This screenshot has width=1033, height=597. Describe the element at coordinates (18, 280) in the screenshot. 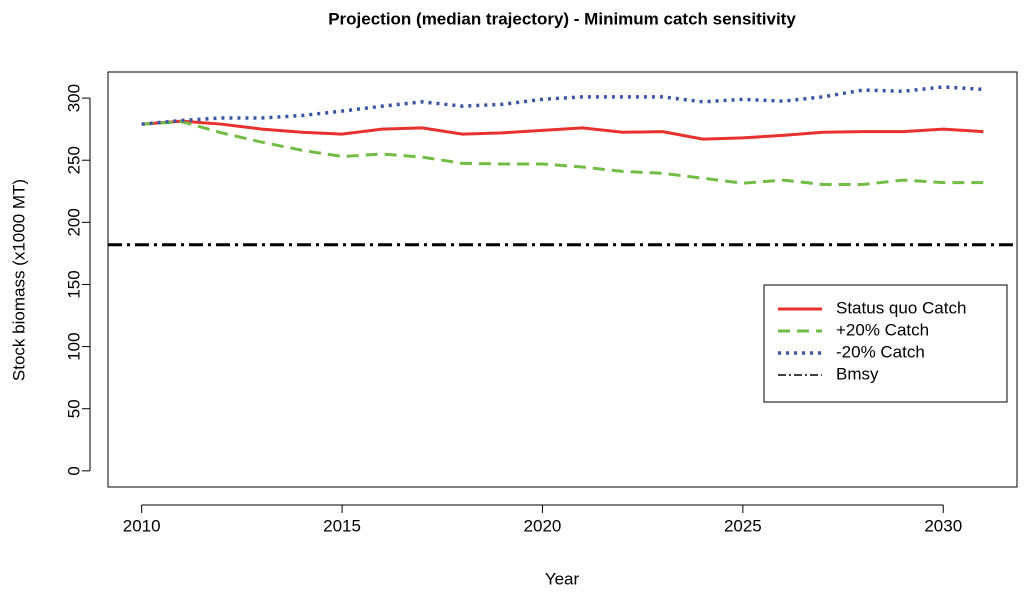

I see `y-axis-label: Stock biomass (x1000 MT)` at that location.